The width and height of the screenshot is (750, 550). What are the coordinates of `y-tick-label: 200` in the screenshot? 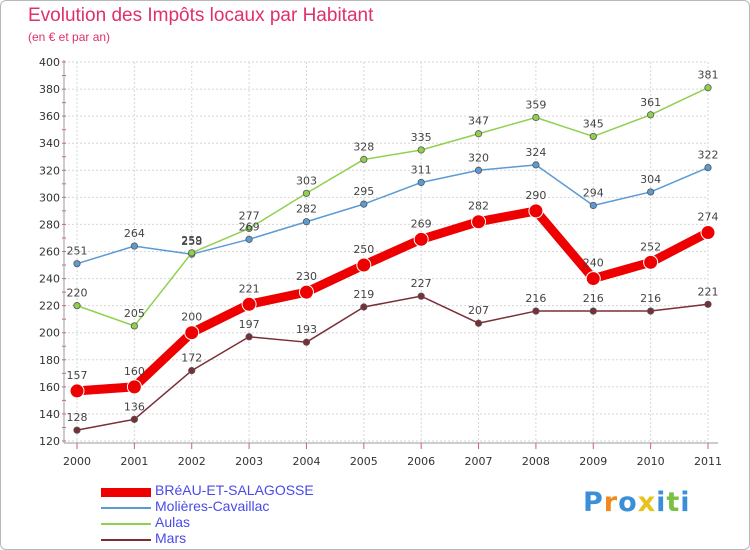 It's located at (49, 333).